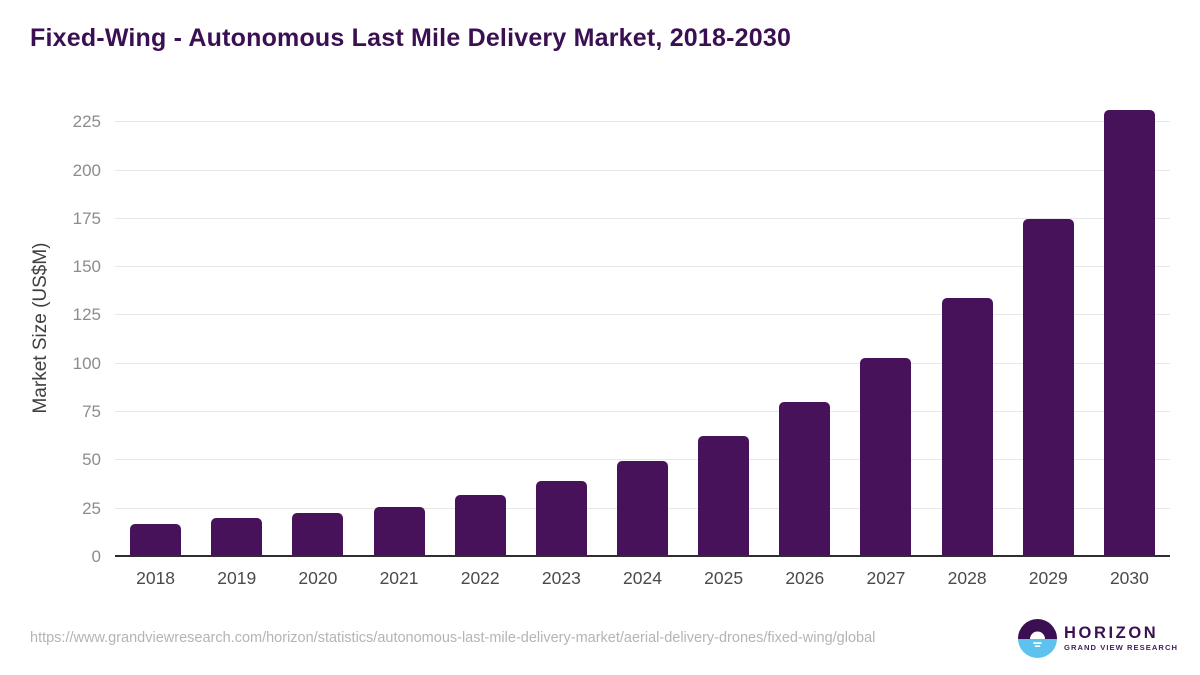  Describe the element at coordinates (86, 170) in the screenshot. I see `y-tick-200: 200` at that location.